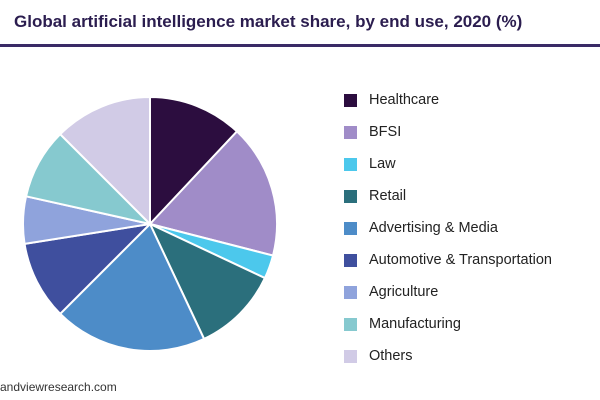 This screenshot has height=400, width=600. Describe the element at coordinates (469, 164) in the screenshot. I see `legend-item-law: Law` at that location.